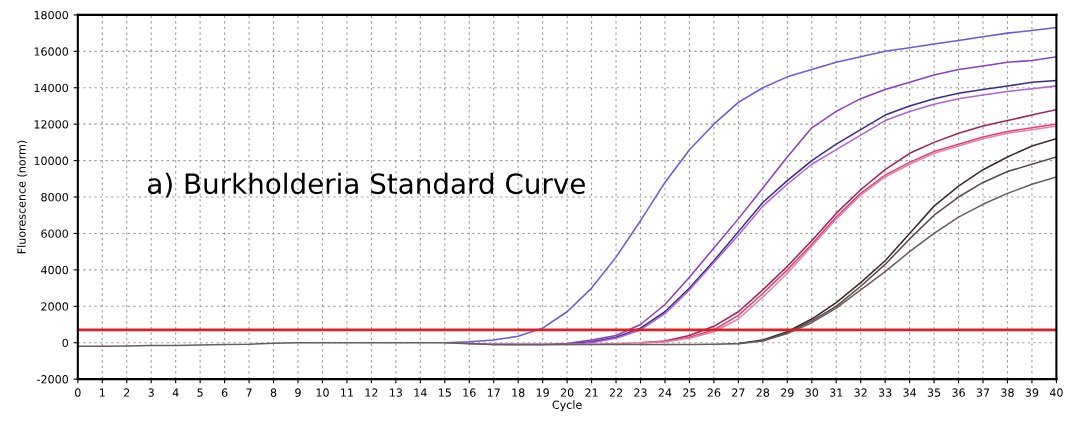 The image size is (1066, 426). I want to click on x-tick-label: 24, so click(665, 392).